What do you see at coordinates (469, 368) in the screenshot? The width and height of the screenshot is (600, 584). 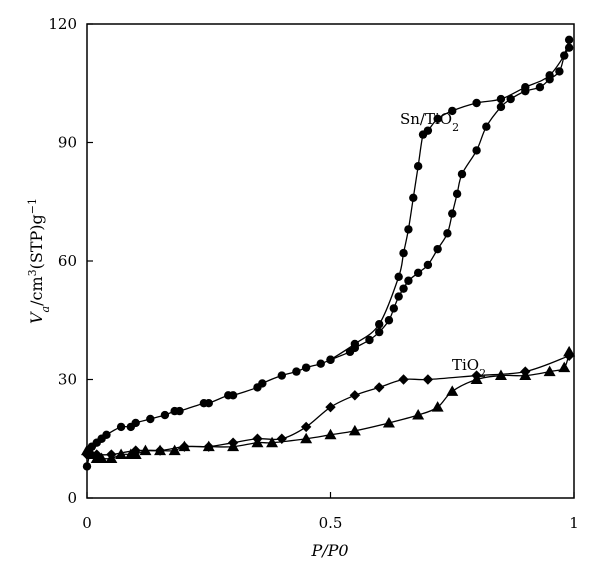 I see `series-label-tio2: TiO2` at bounding box center [469, 368].